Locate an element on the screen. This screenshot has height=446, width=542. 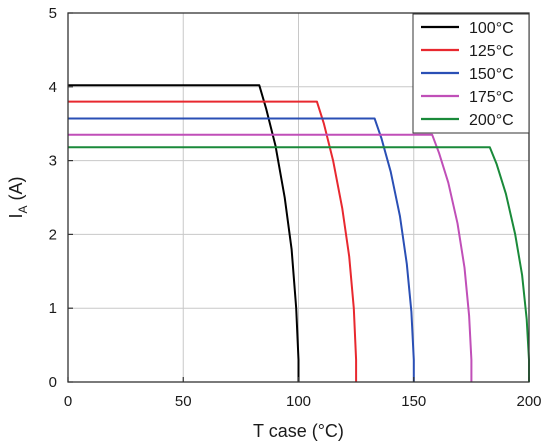
legend-label-2: 150°C is located at coordinates (491, 74).